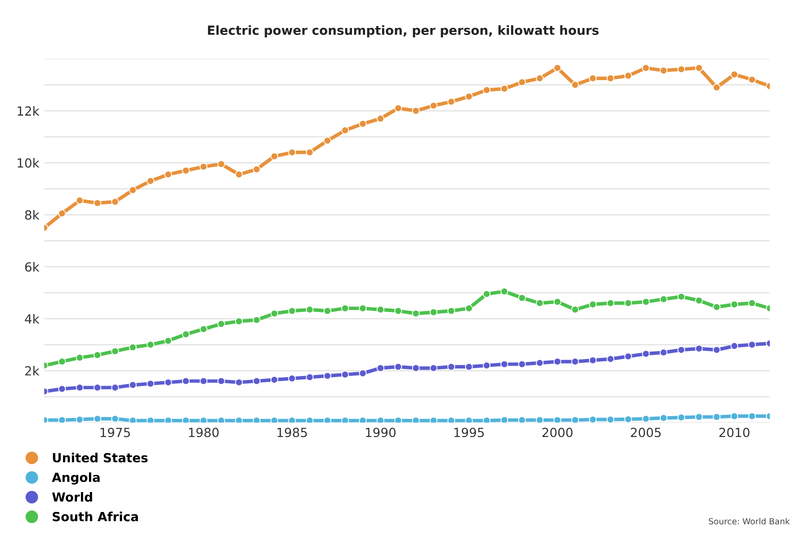  Describe the element at coordinates (95, 517) in the screenshot. I see `legend-label: South Africa` at that location.